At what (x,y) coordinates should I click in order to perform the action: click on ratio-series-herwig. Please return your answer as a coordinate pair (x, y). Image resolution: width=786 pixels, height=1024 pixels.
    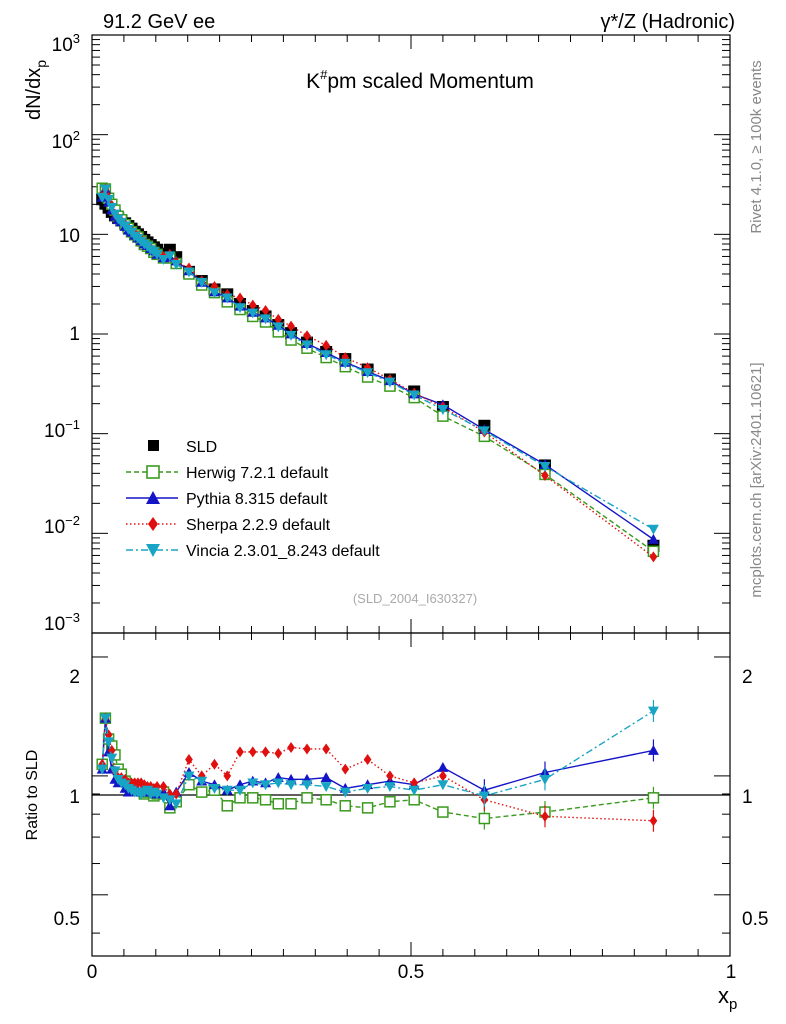
    Looking at the image, I should click on (378, 771).